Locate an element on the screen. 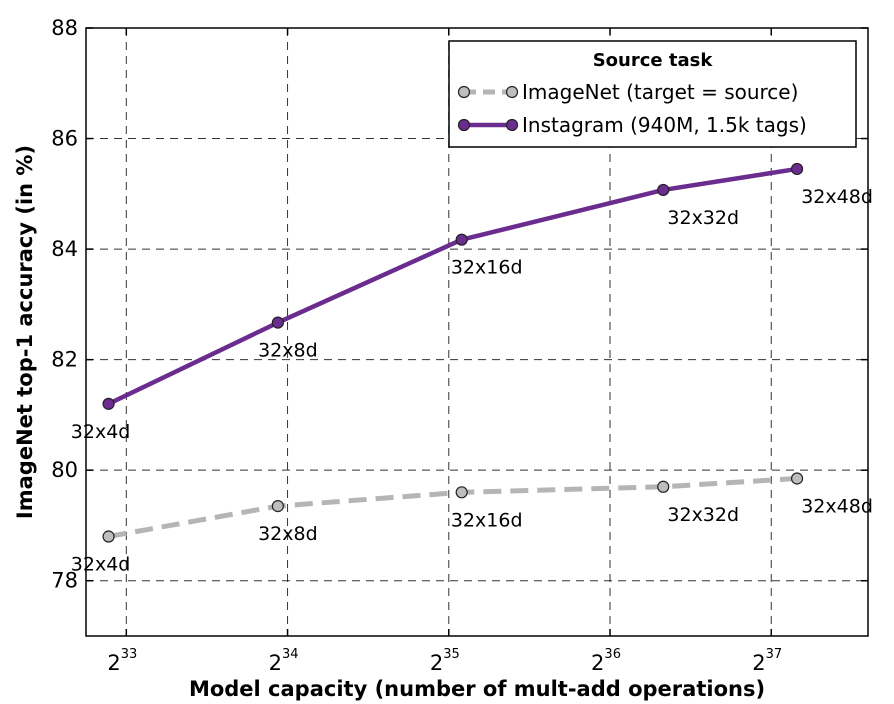 This screenshot has width=894, height=704. y-axis-title: ImageNet top-1 accuracy (in %) is located at coordinates (25, 332).